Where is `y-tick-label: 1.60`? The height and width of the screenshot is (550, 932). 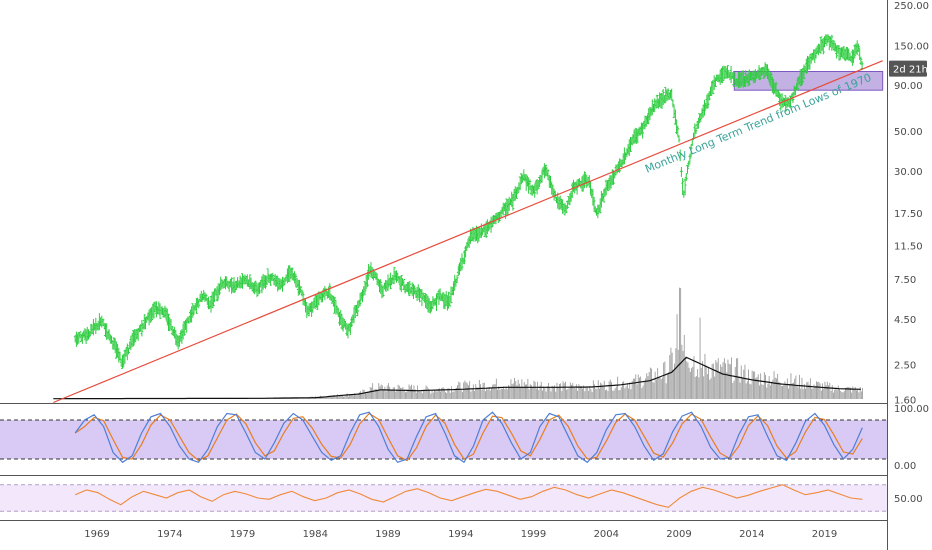
y-tick-label: 1.60 is located at coordinates (905, 401).